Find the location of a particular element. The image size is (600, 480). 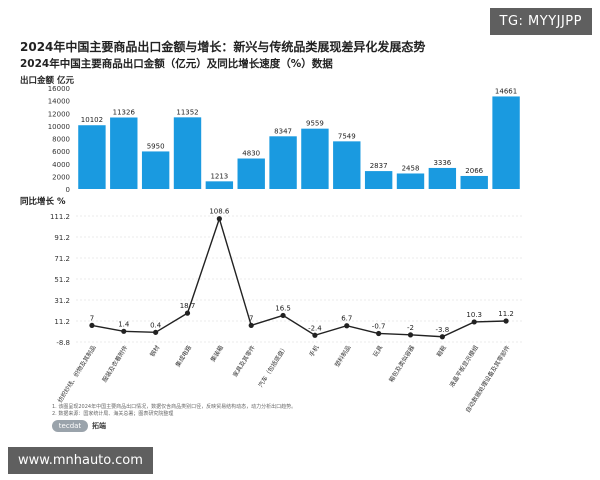

growth-value-label: -2 is located at coordinates (410, 328).